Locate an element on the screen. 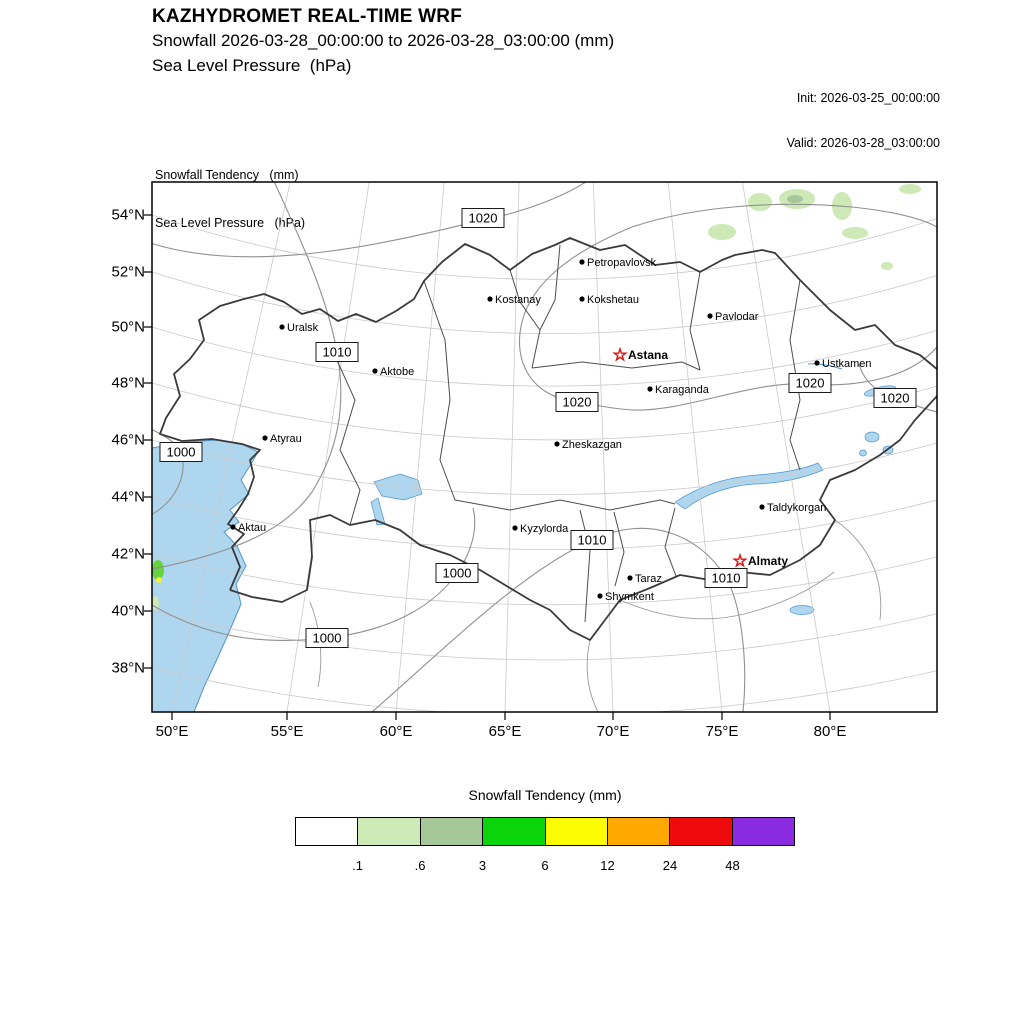 Image resolution: width=1024 pixels, height=1024 pixels. lon-tick-label: 55°E is located at coordinates (287, 731).